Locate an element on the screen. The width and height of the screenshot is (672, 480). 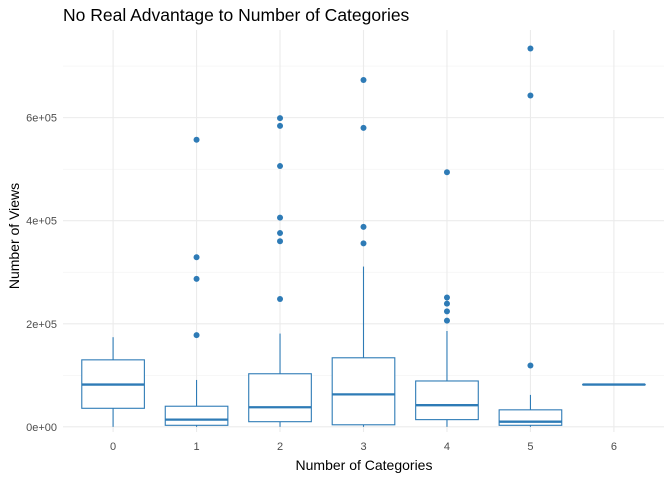
x-axis-ticks: 0 1 2 3 4 5 6 is located at coordinates (363, 447).